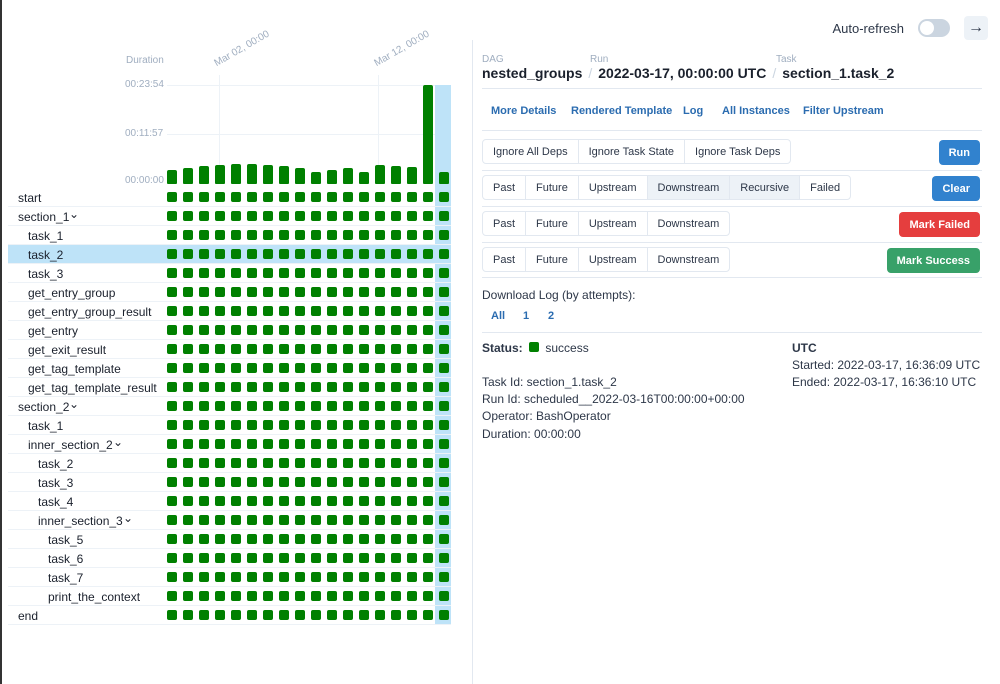  I want to click on task-row: task_1, so click(229, 235).